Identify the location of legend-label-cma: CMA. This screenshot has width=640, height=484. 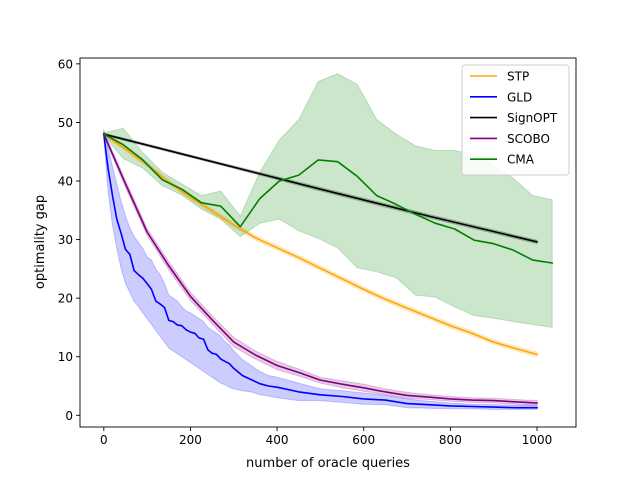
(521, 160).